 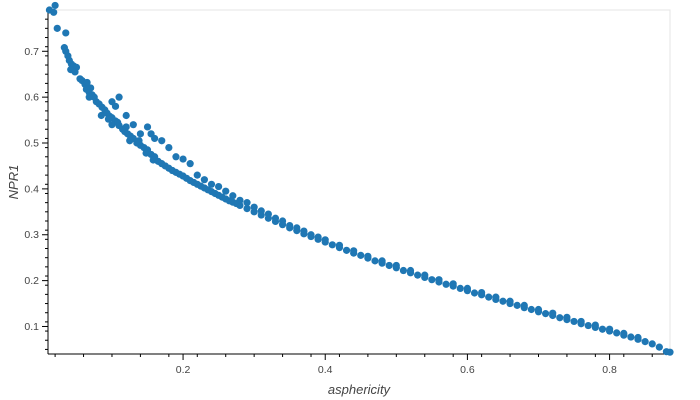 I want to click on x-axis-label: asphericity, so click(x=360, y=389).